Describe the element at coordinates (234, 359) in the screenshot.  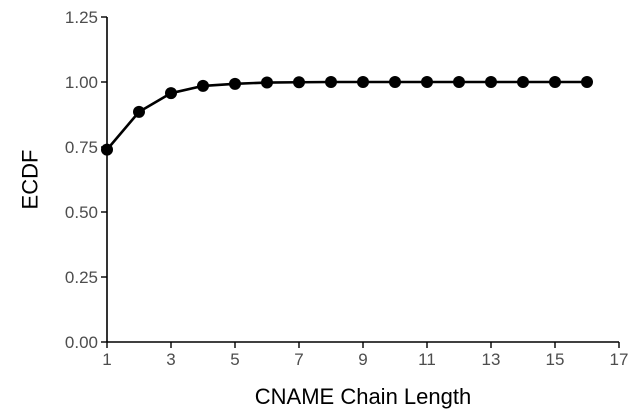
I see `x-tick-label: 5` at that location.